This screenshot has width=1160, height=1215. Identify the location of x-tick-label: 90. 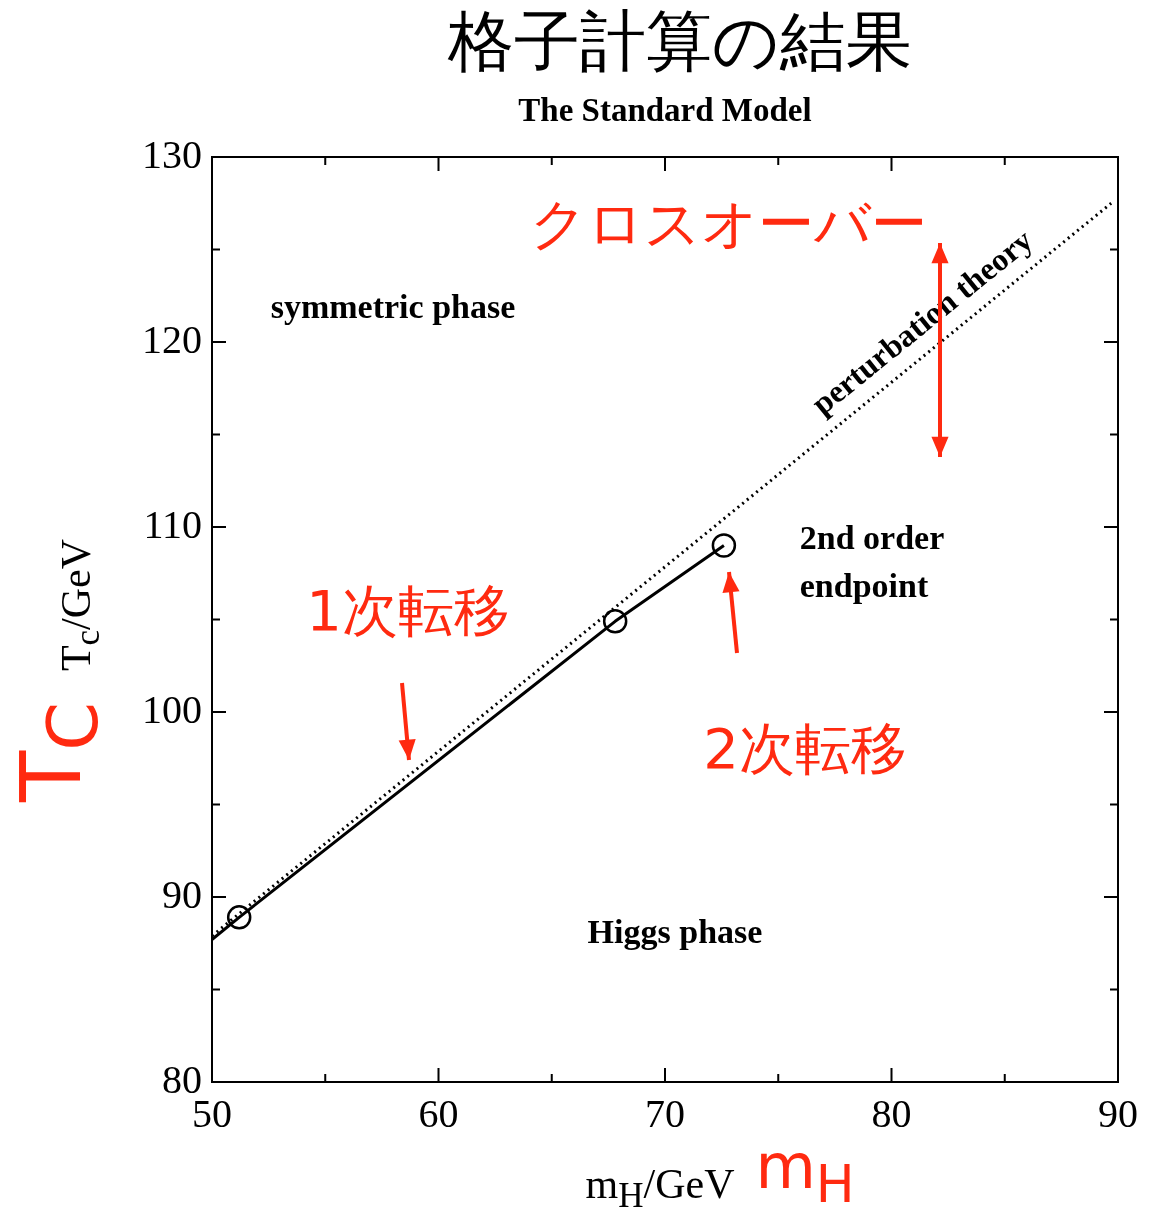
(1118, 1113).